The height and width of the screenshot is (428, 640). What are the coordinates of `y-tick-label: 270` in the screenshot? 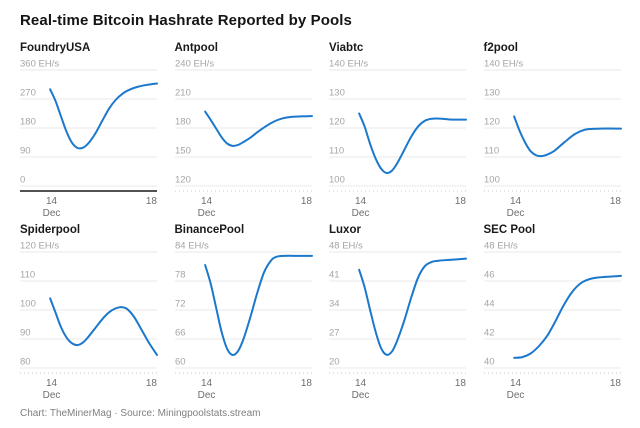 It's located at (28, 93).